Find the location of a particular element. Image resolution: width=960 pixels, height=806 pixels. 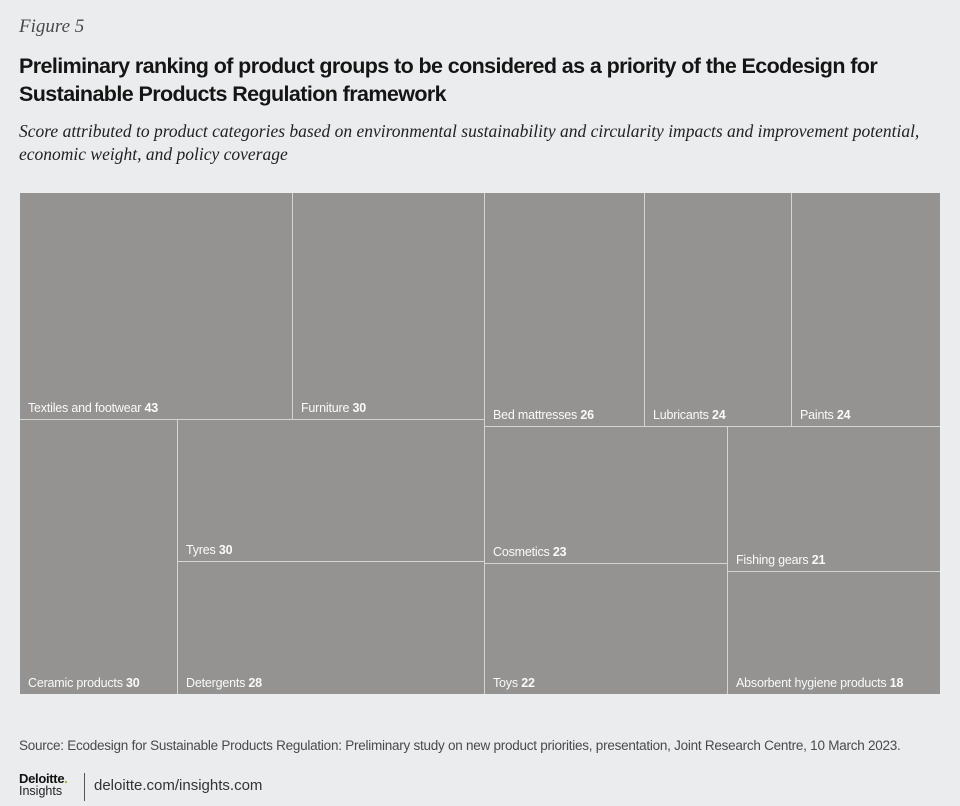

cell-label: Cosmetics 23 is located at coordinates (530, 552).